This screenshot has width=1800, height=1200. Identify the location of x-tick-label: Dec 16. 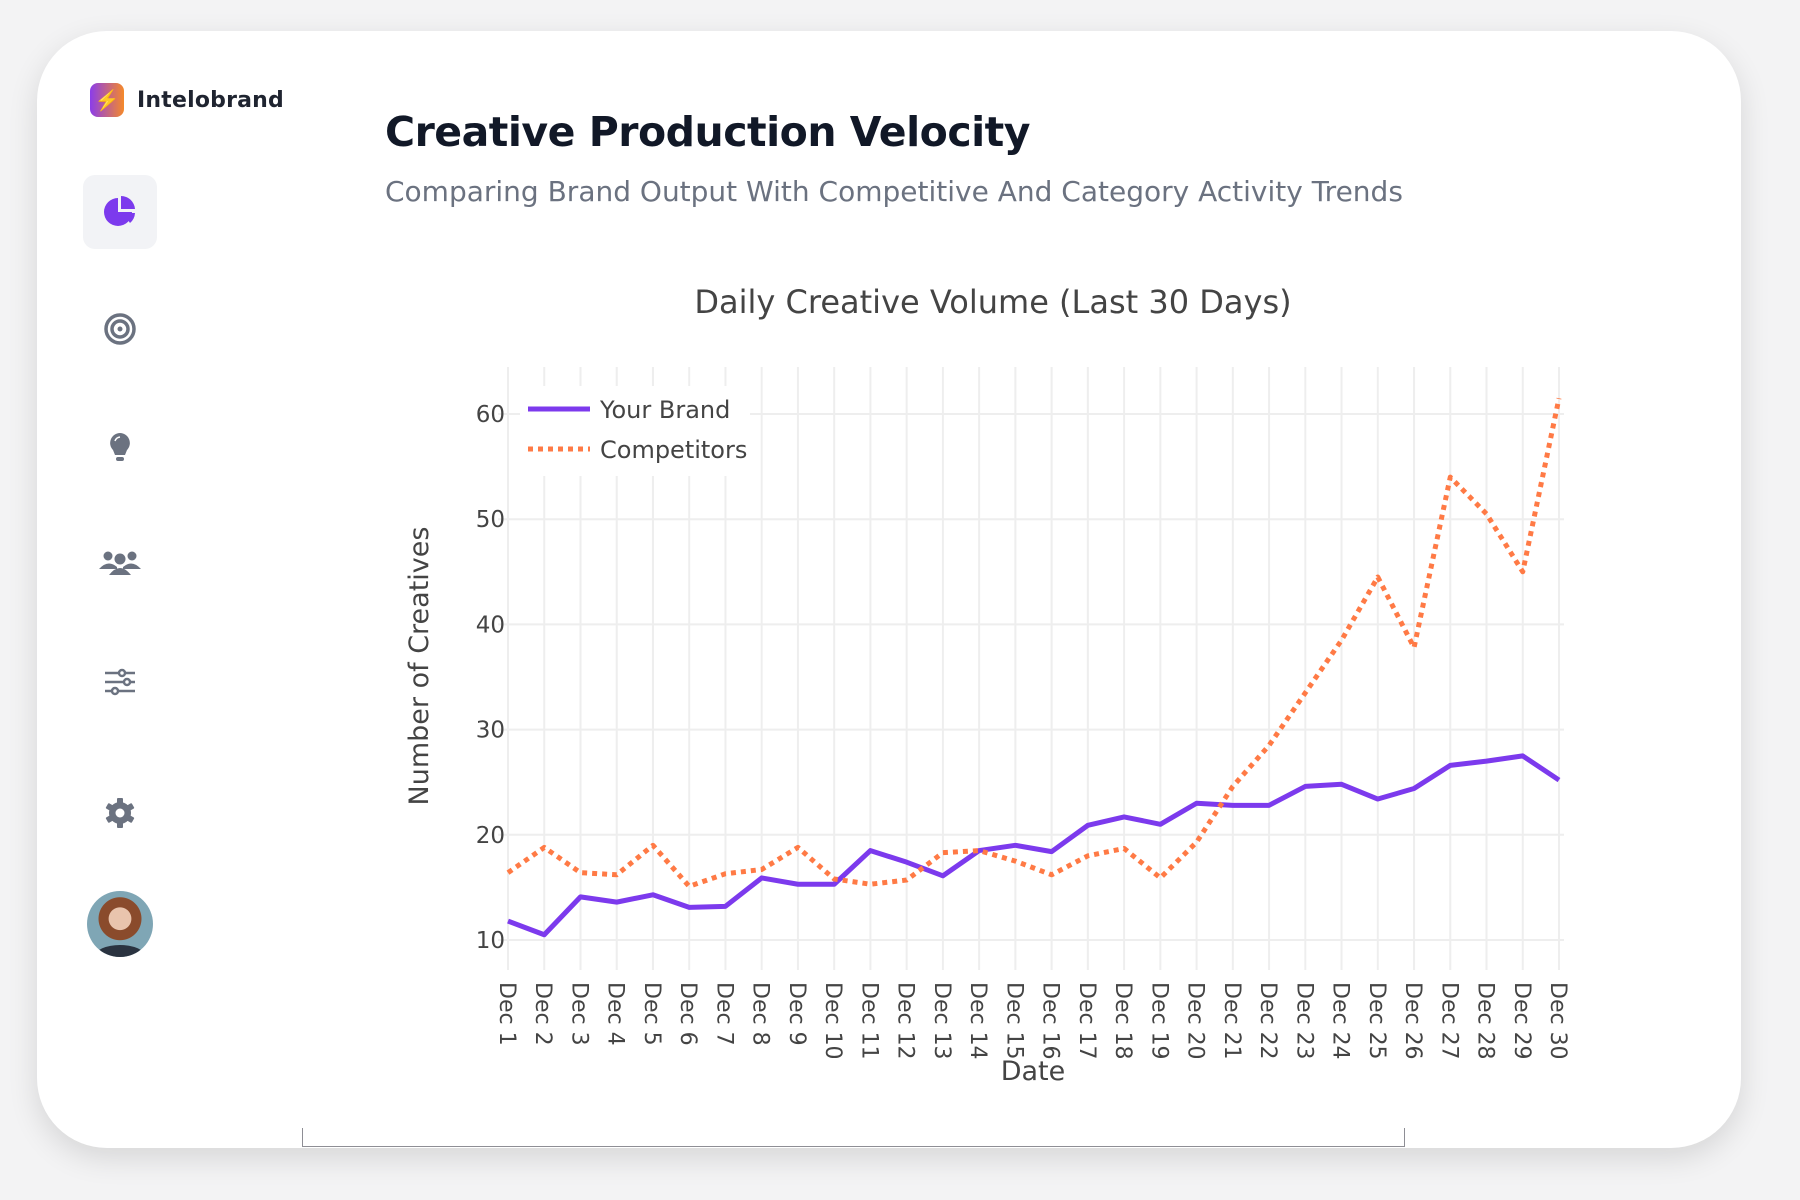
(1050, 1021).